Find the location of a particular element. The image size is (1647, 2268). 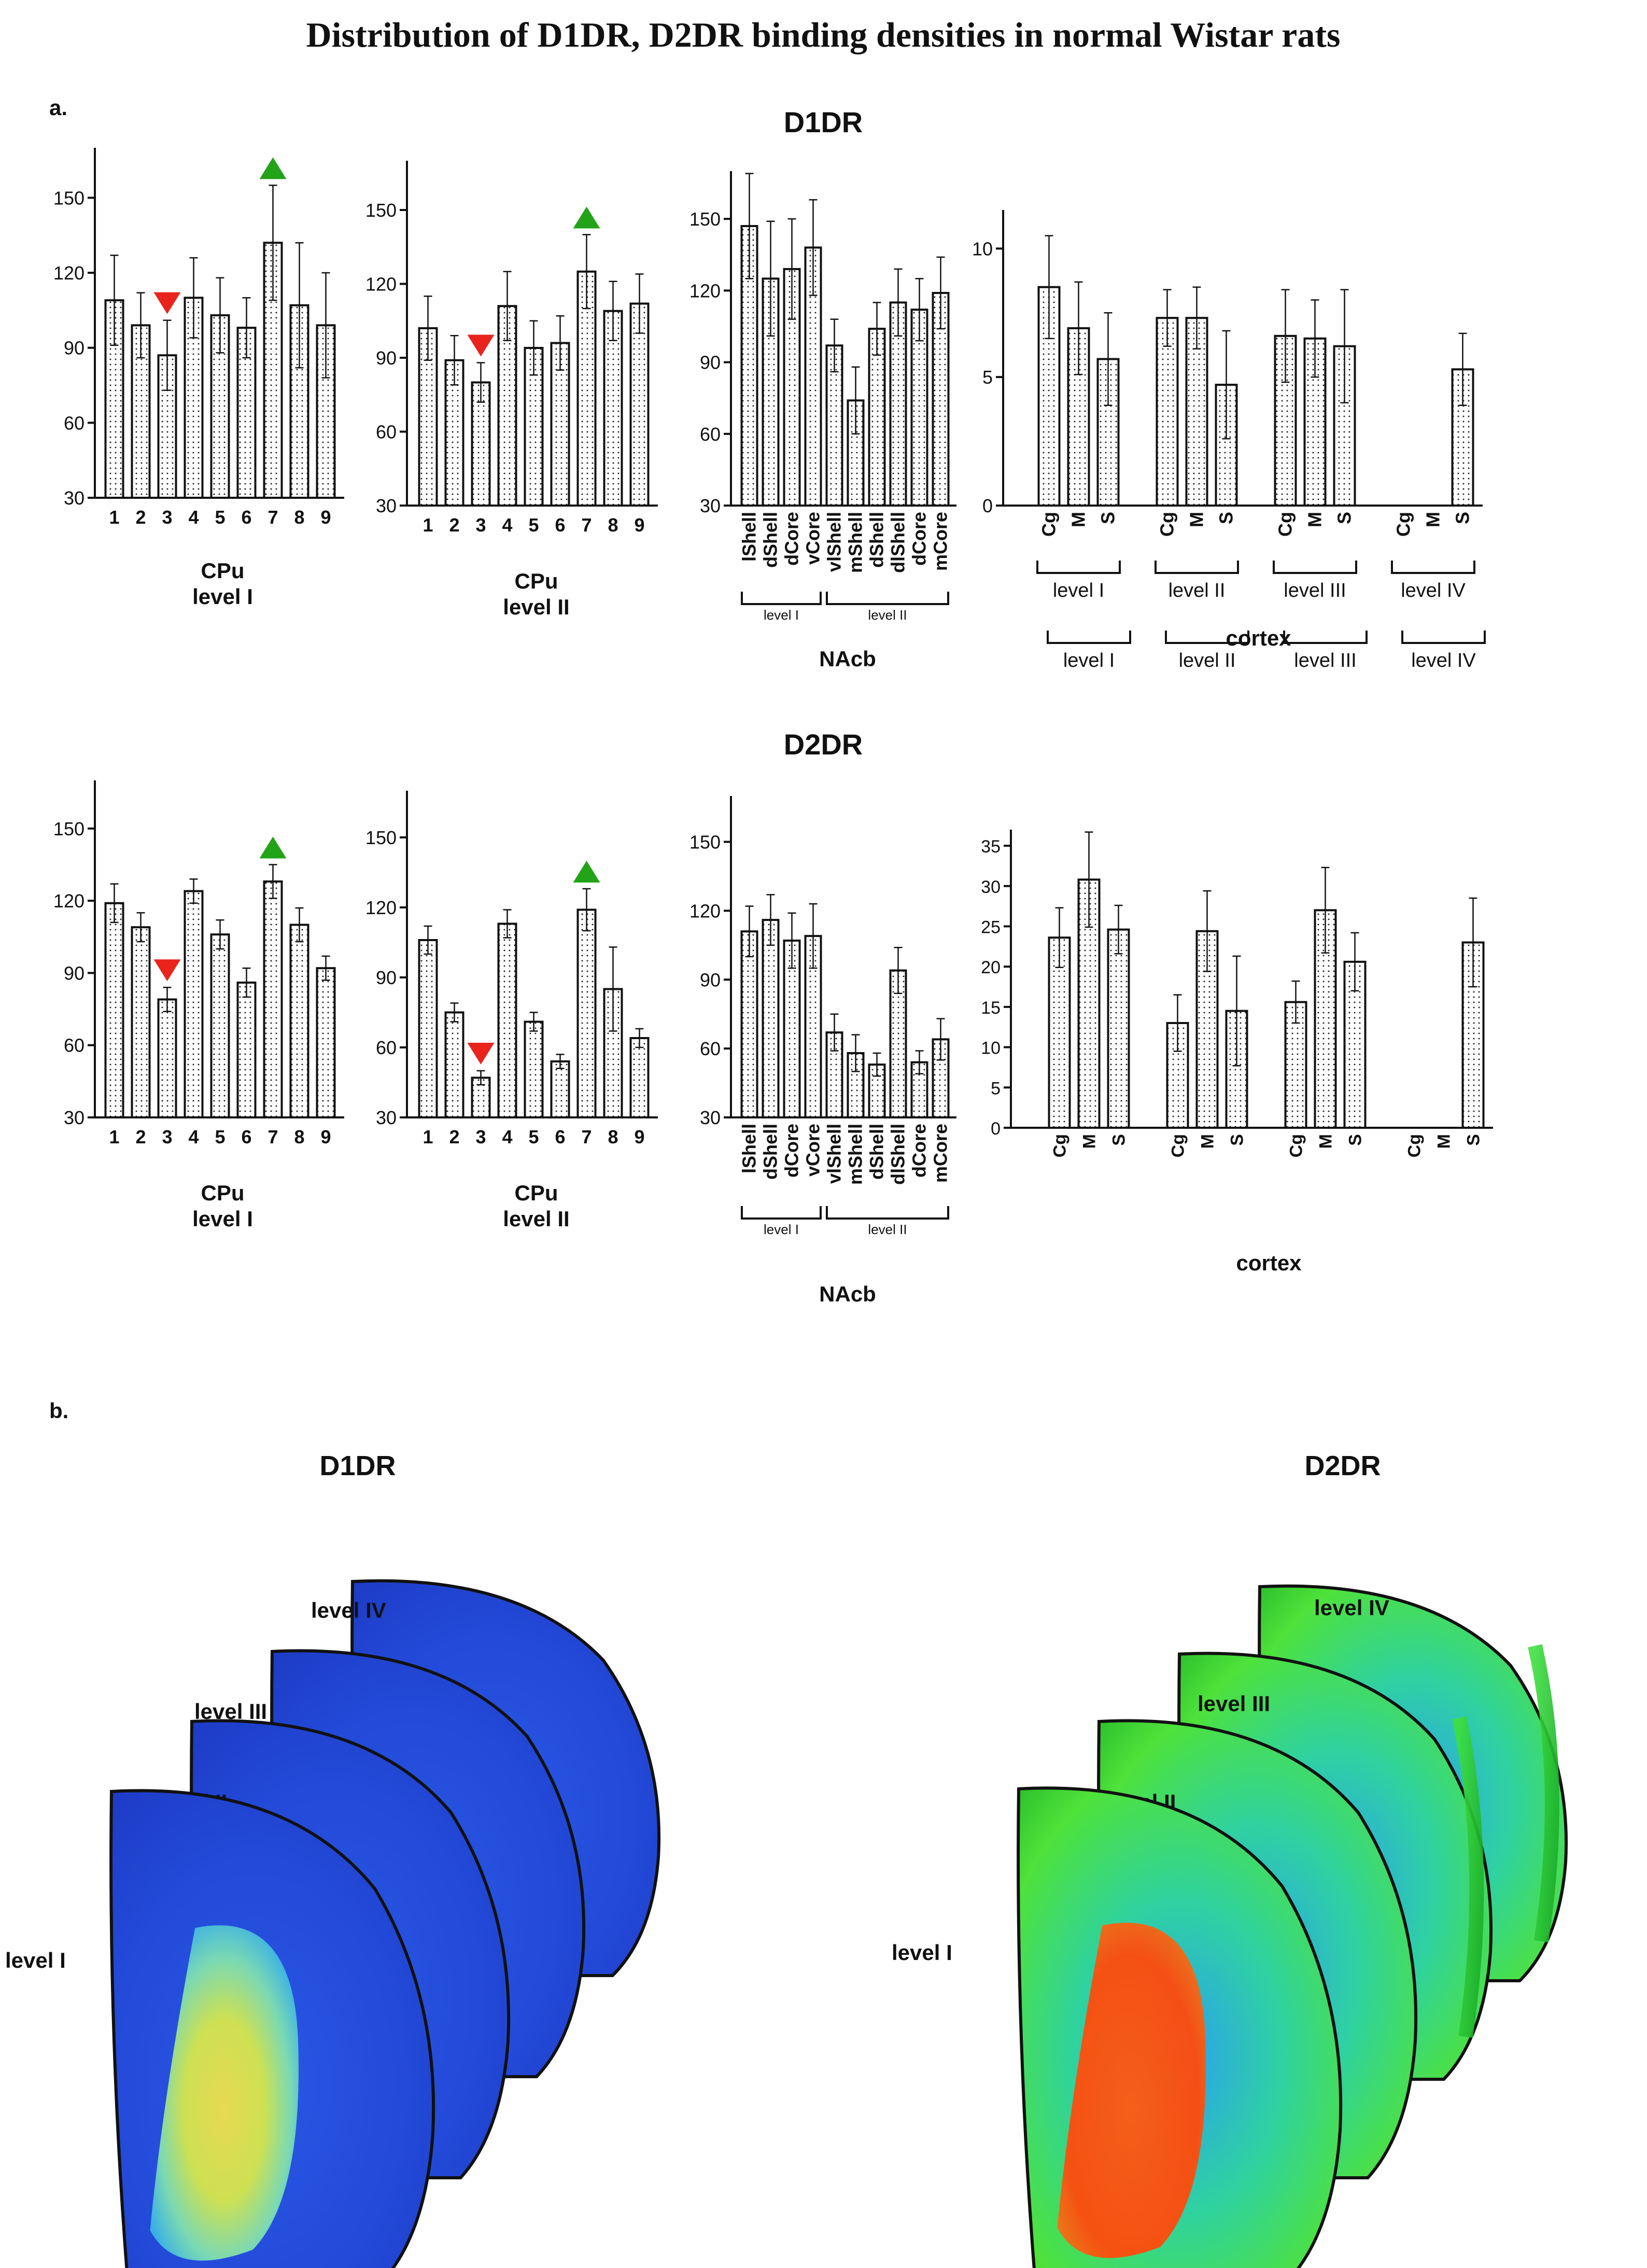

y-tick-label: 10 is located at coordinates (982, 248).